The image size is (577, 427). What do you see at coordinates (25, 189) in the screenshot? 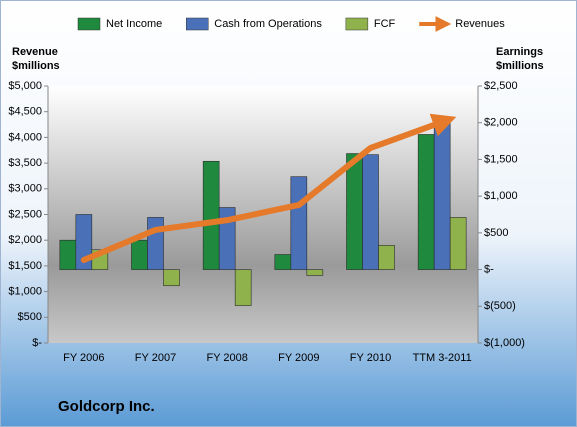
I see `y-tick-label: $3,000` at bounding box center [25, 189].